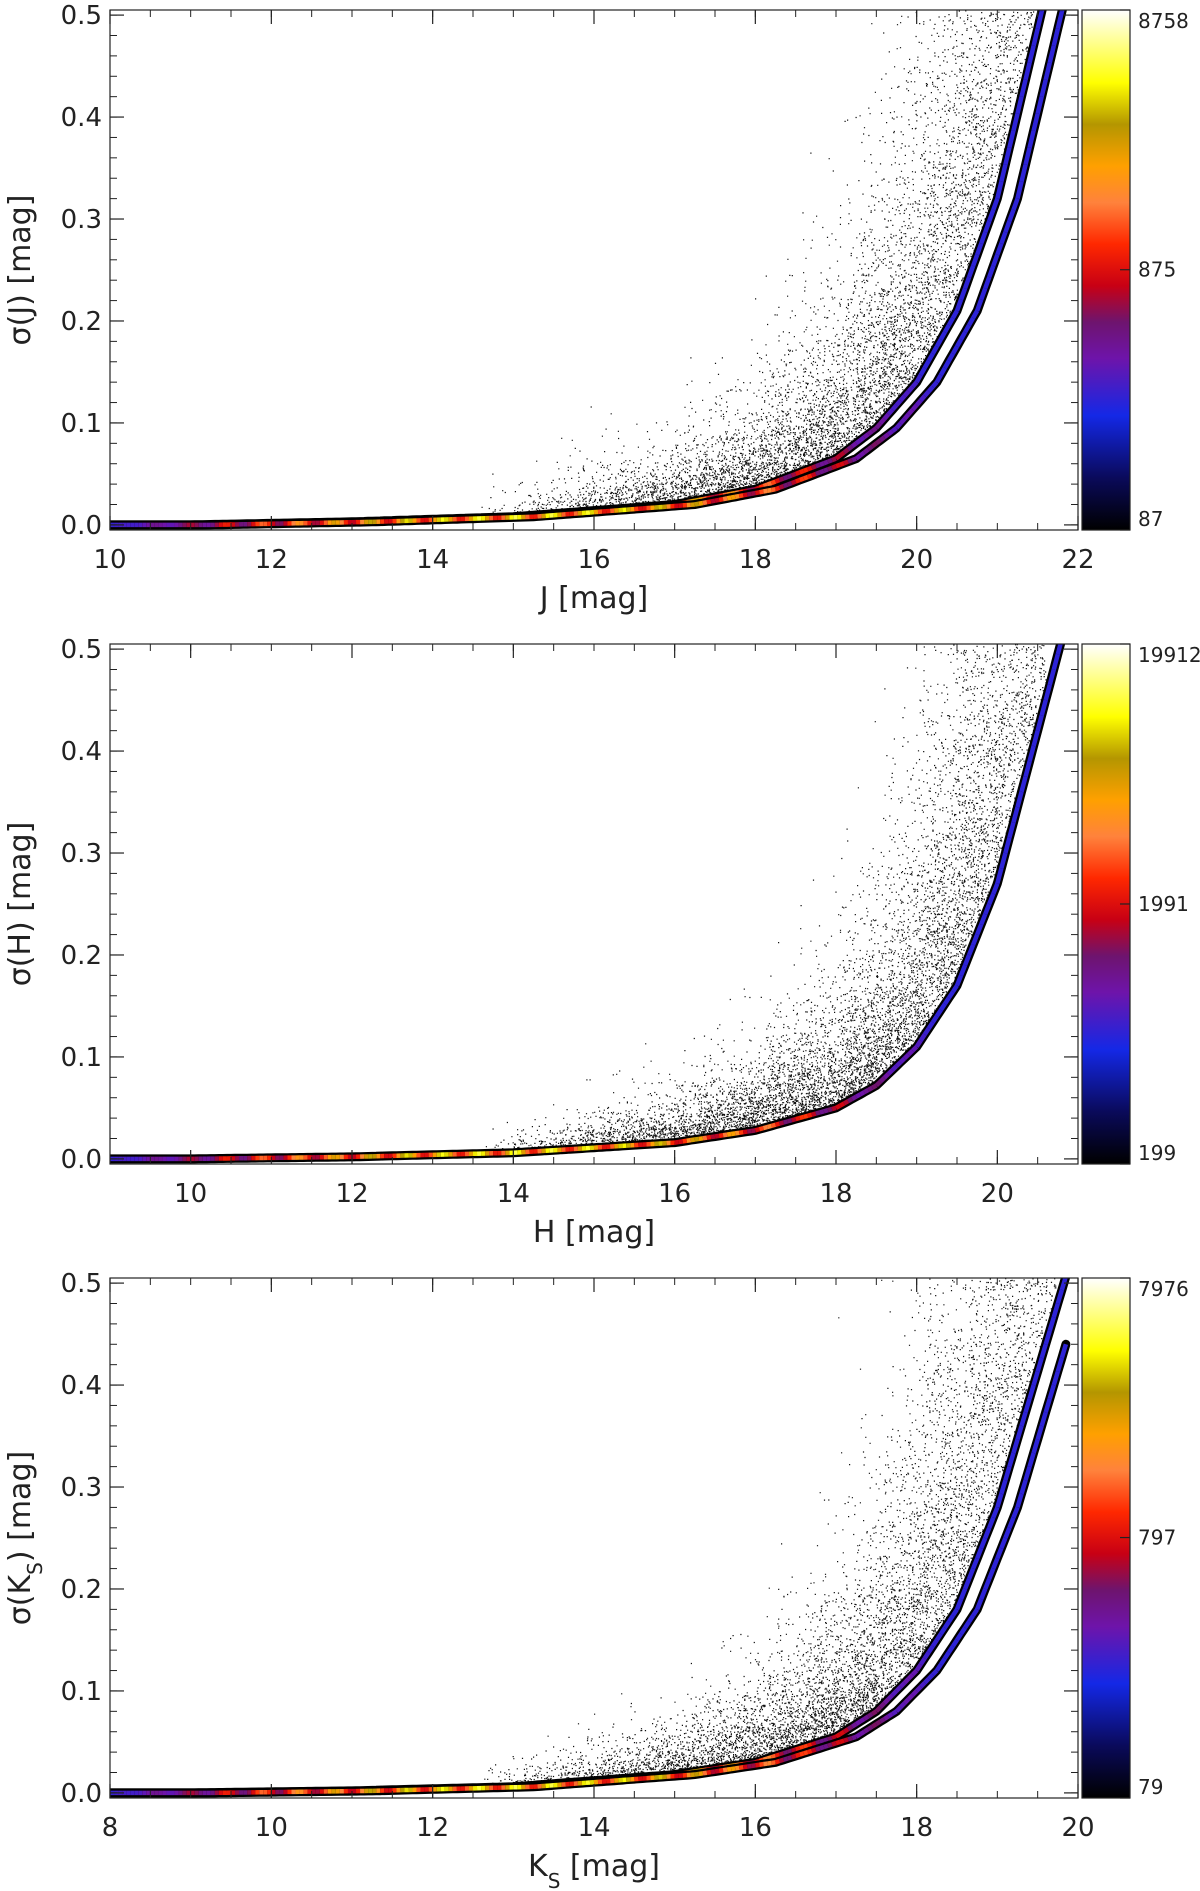  What do you see at coordinates (594, 1870) in the screenshot?
I see `x-axis-label: KS [mag]` at bounding box center [594, 1870].